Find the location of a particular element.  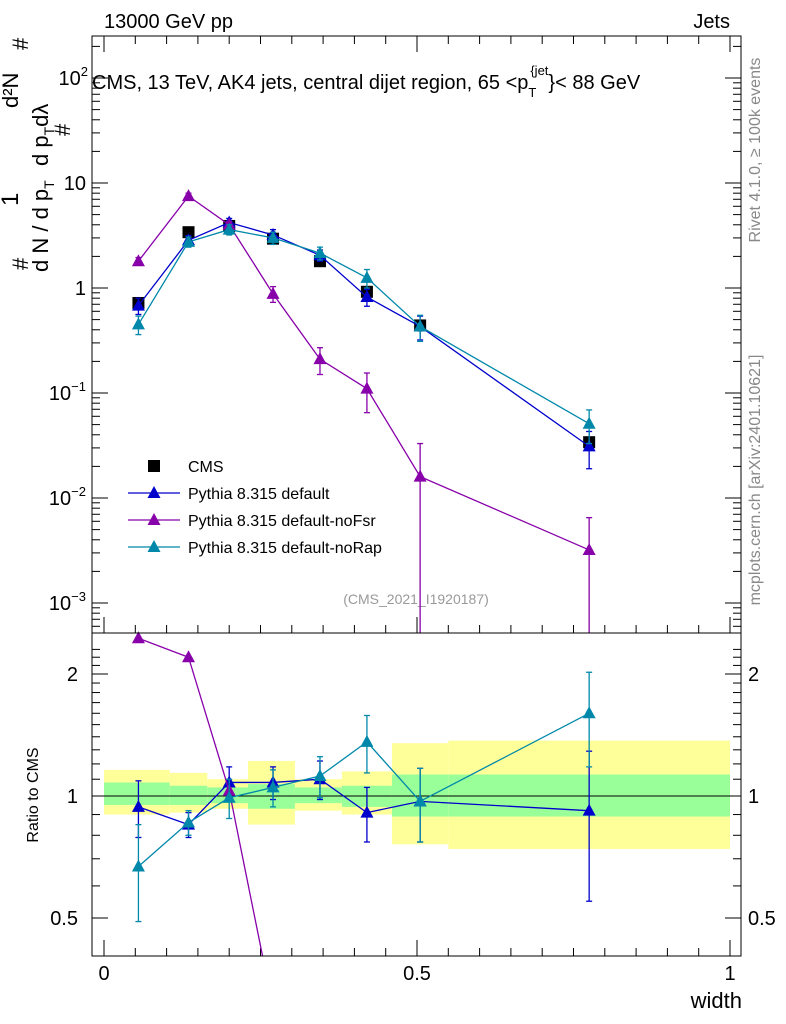

plot-title-sub: T is located at coordinates (532, 92).